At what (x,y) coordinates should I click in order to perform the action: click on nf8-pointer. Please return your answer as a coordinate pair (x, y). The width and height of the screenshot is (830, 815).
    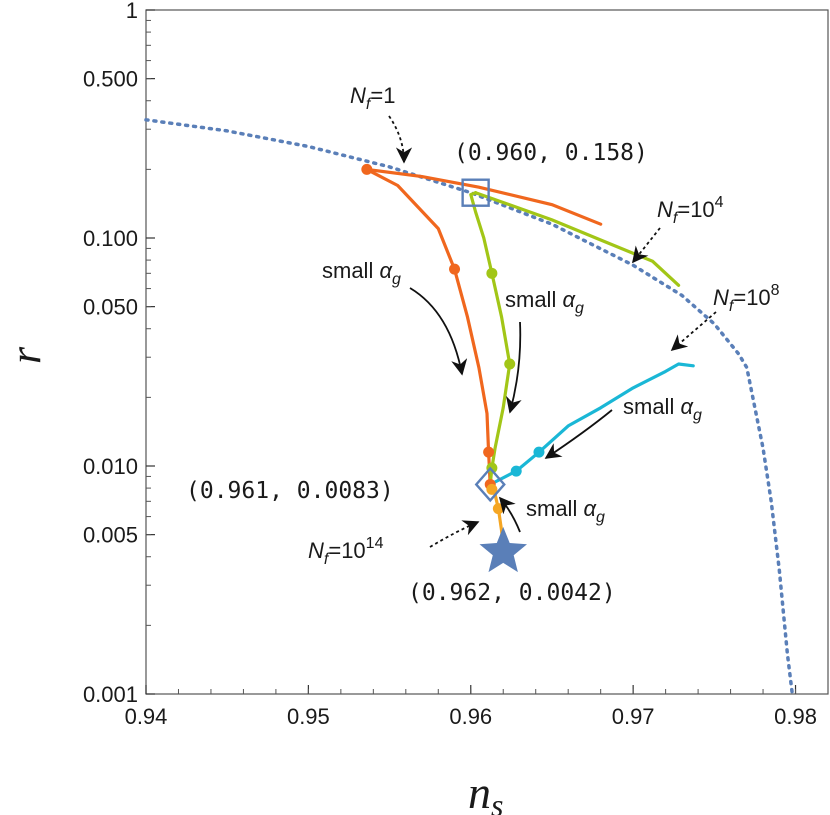
    Looking at the image, I should click on (693, 331).